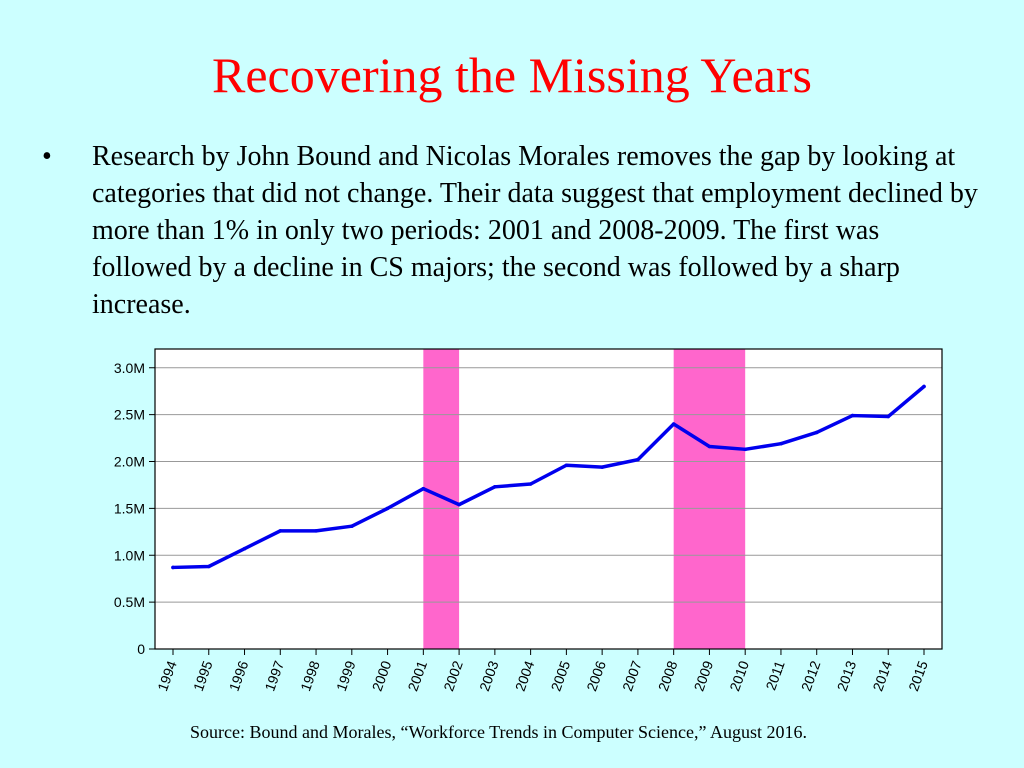 The width and height of the screenshot is (1024, 768). Describe the element at coordinates (129, 555) in the screenshot. I see `y-tick-label: 1.0M` at that location.